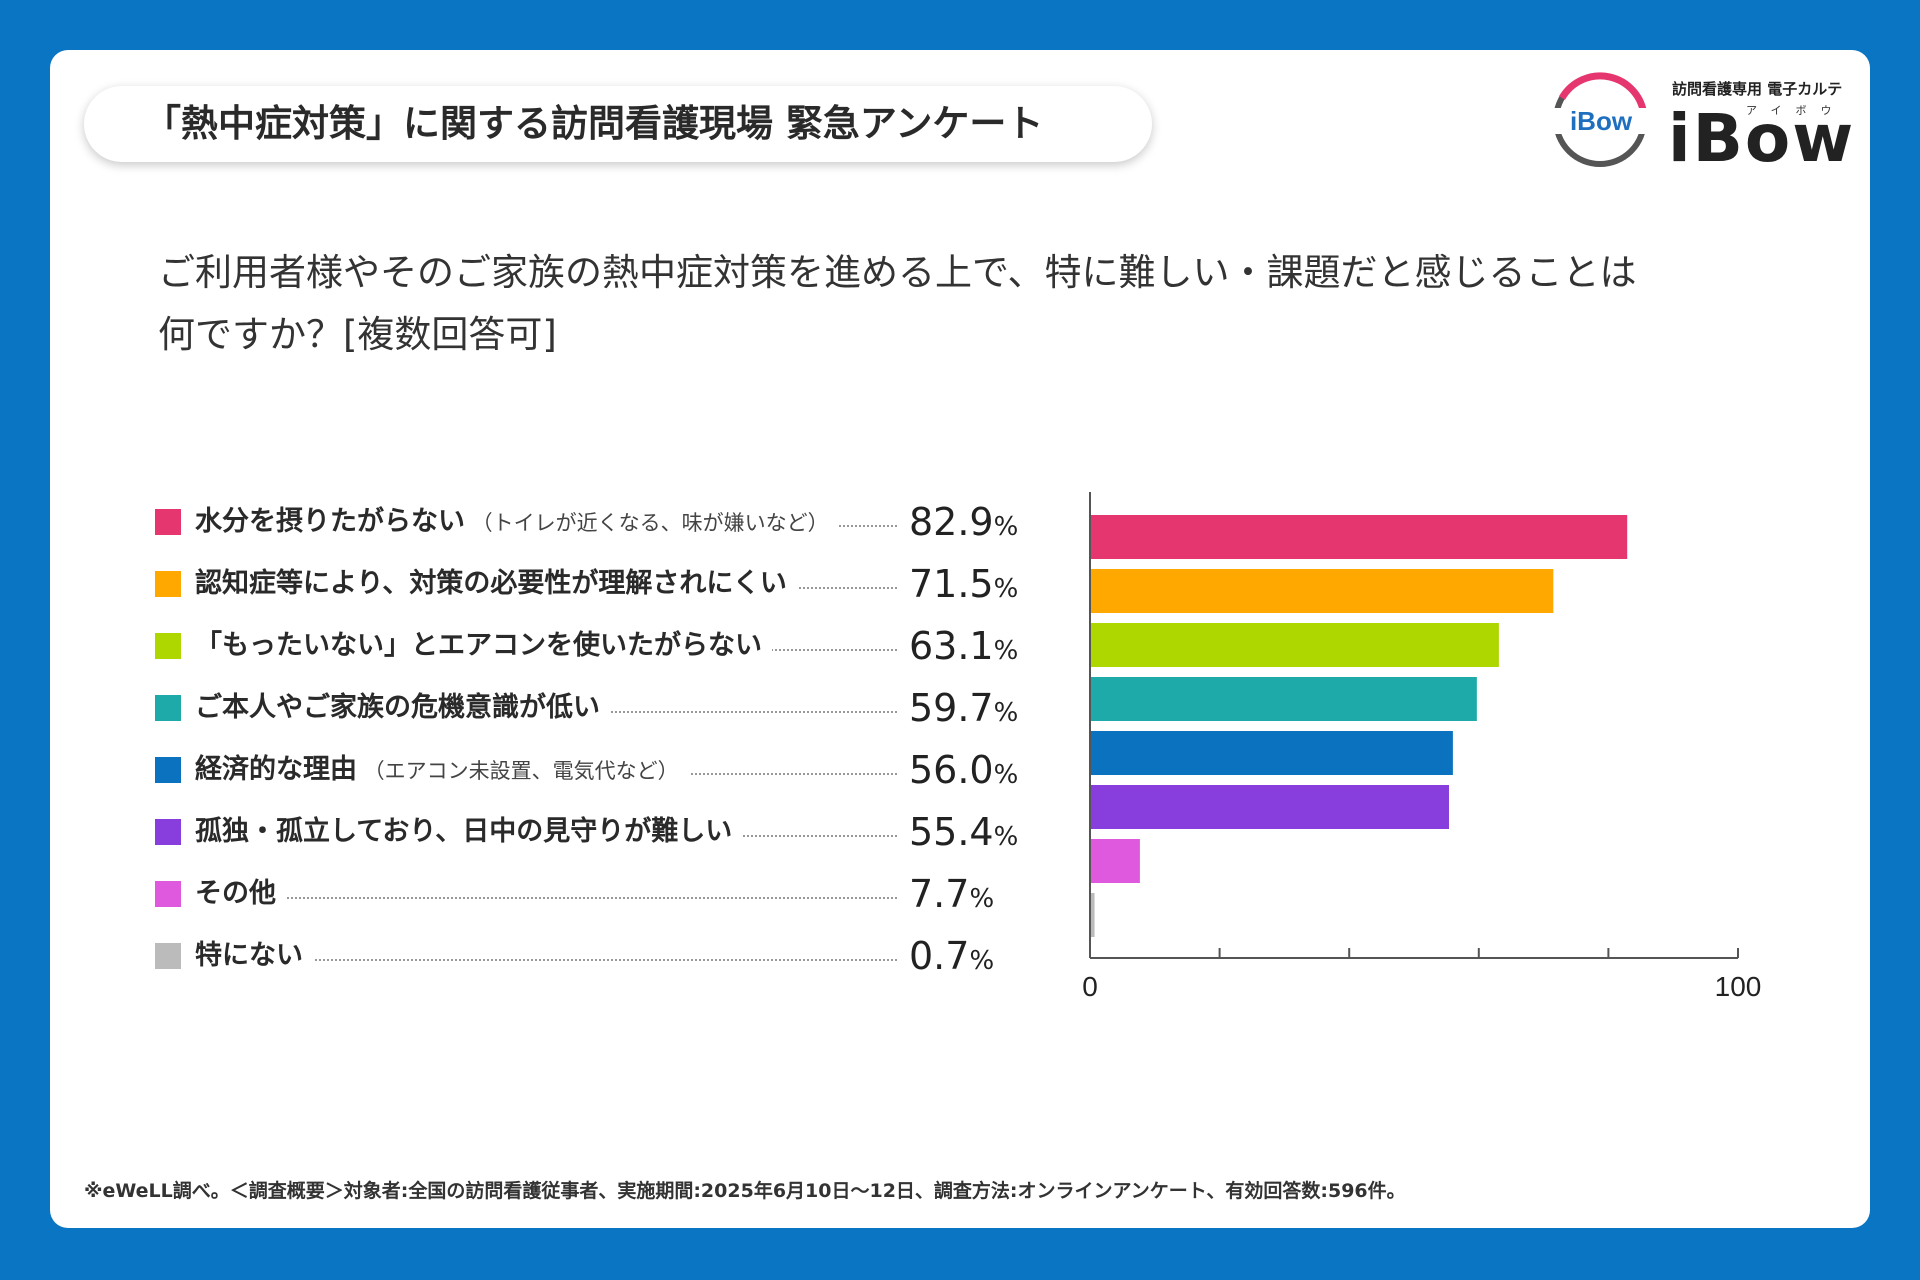  I want to click on legend-value: 0.7%, so click(951, 956).